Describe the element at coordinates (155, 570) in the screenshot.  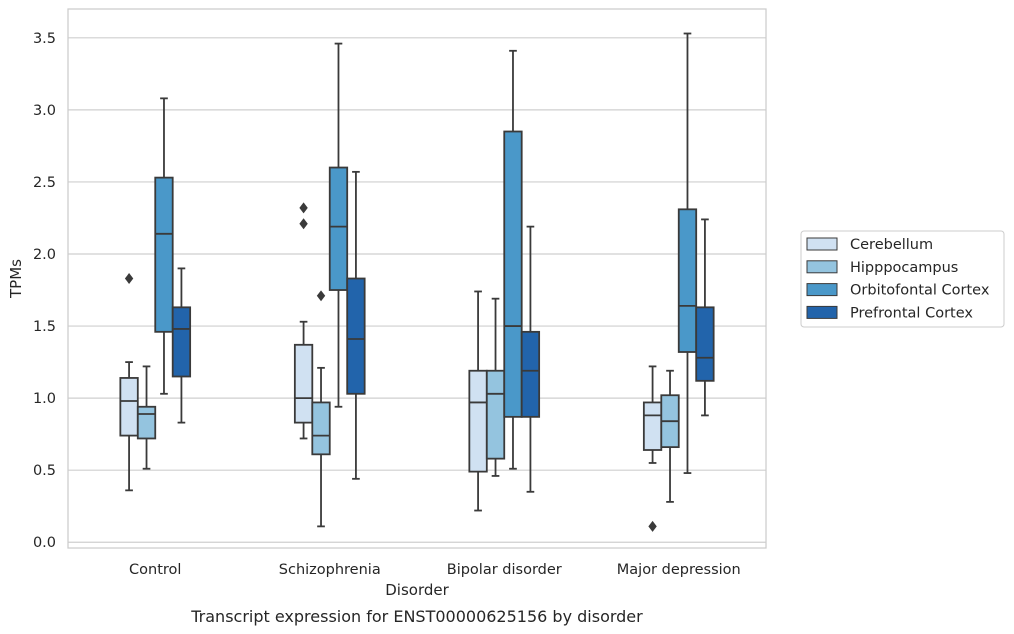
I see `x-tick-label: Control` at that location.